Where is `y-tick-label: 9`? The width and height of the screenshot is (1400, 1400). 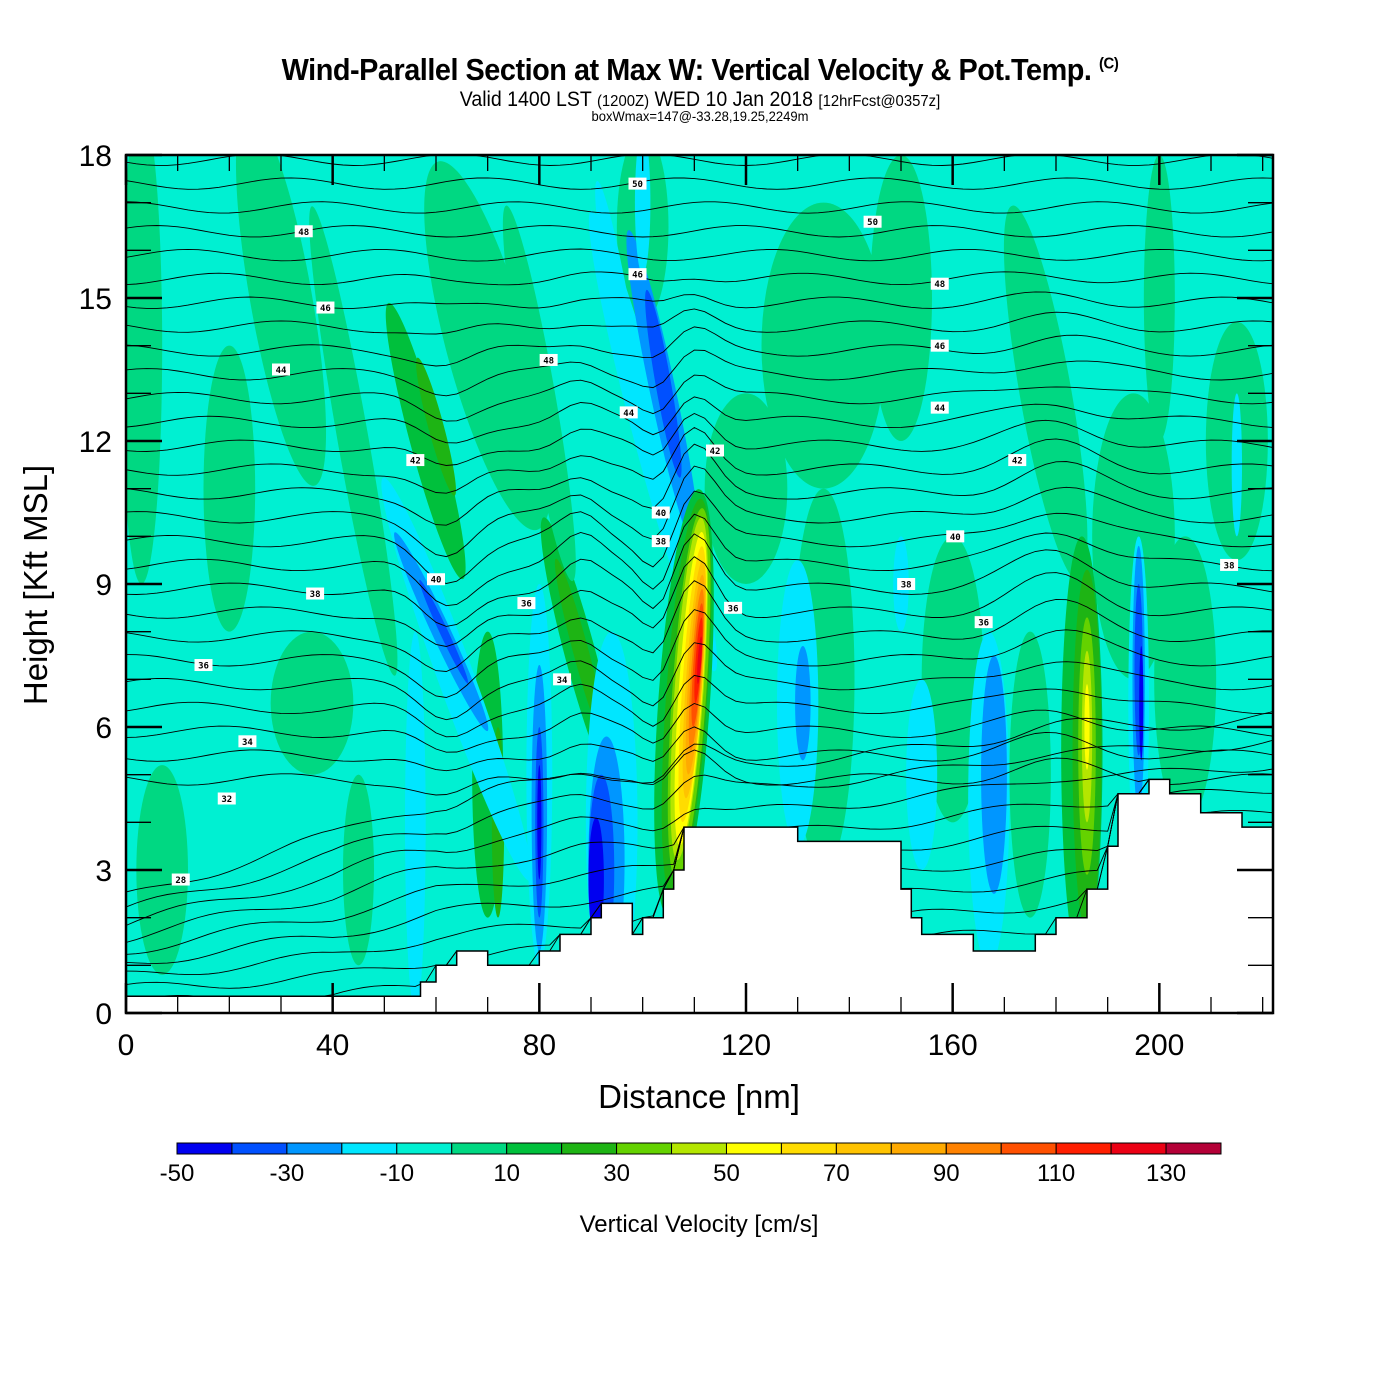
y-tick-label: 9 is located at coordinates (103, 585).